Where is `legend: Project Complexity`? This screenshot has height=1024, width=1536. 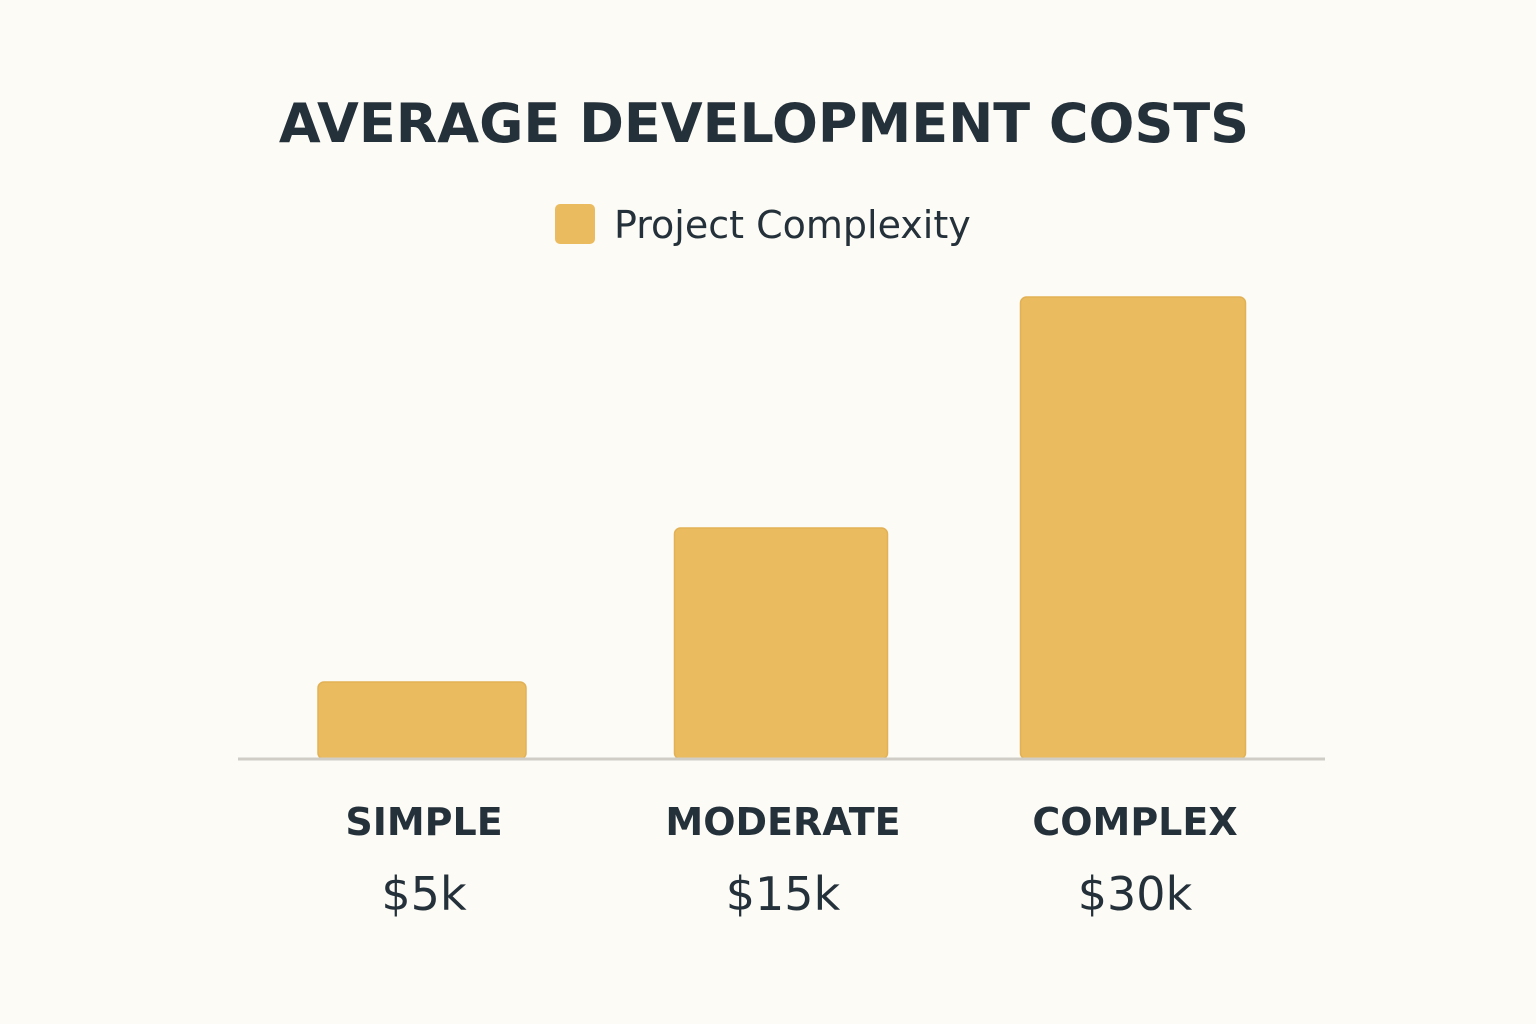
legend: Project Complexity is located at coordinates (763, 225).